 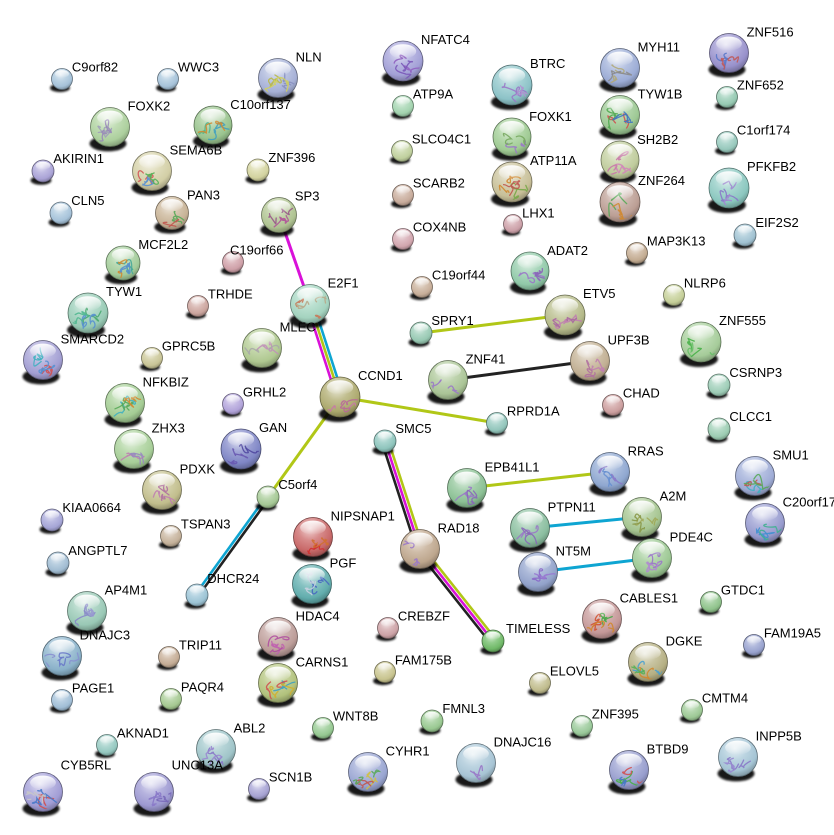 I want to click on node-label-AP4M1: AP4M1, so click(x=126, y=590).